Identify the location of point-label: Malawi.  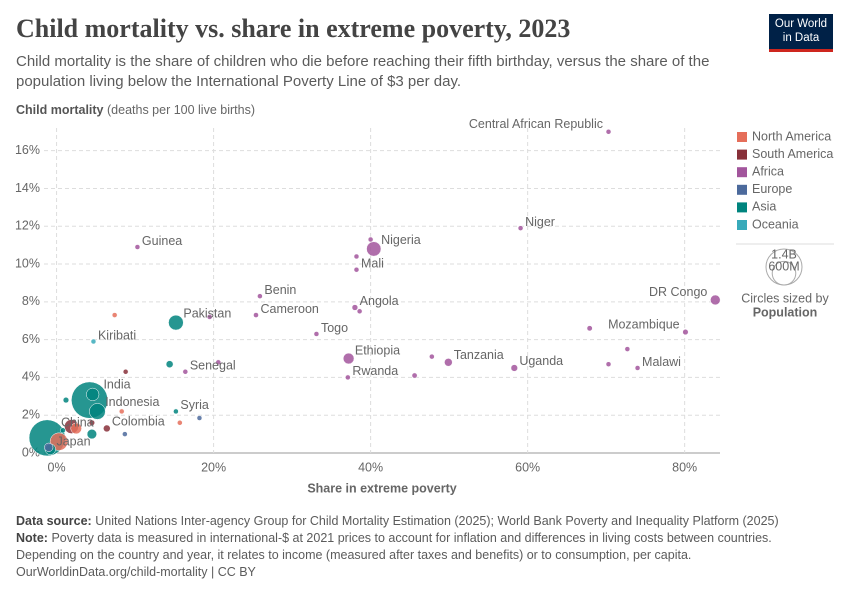
(661, 362).